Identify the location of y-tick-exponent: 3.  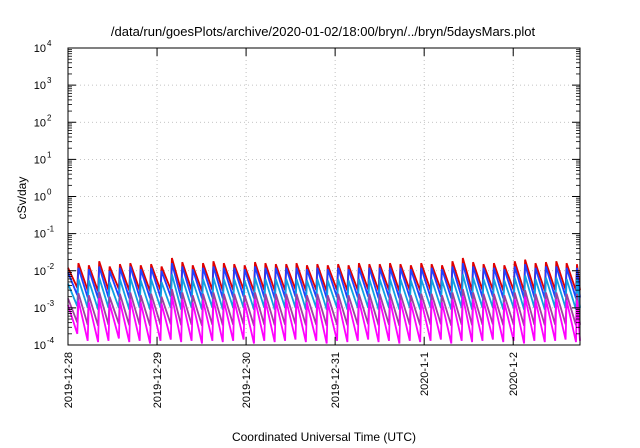
(49, 80).